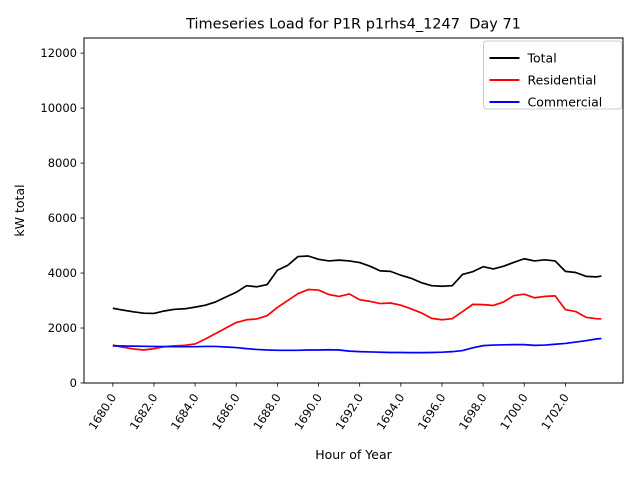 The image size is (640, 484). I want to click on x-axis-label: Hour of Year, so click(353, 454).